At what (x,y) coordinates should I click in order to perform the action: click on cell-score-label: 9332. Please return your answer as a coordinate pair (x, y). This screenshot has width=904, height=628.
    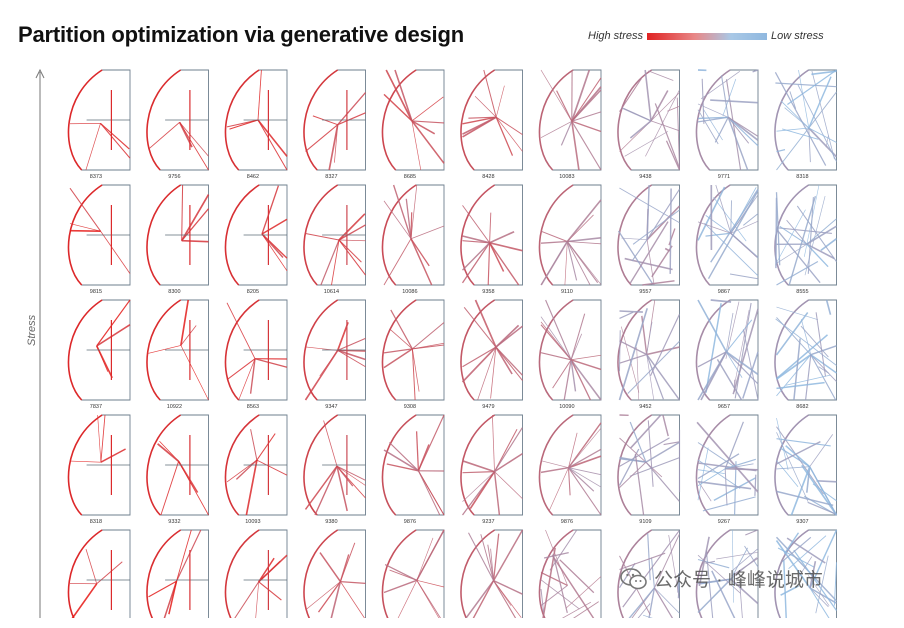
    Looking at the image, I should click on (174, 522).